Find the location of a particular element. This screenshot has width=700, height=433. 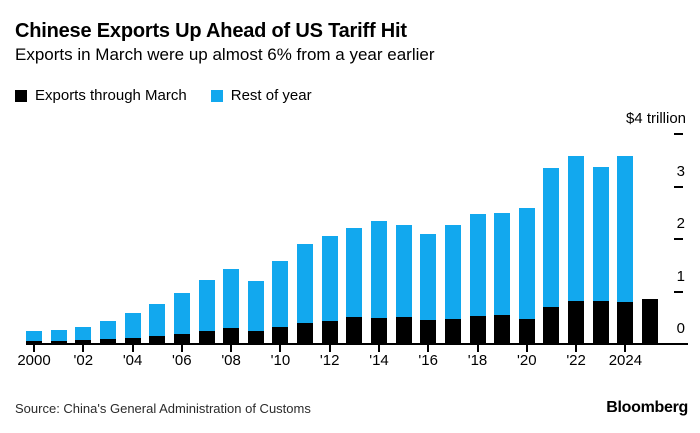

bar-2001 is located at coordinates (58, 239).